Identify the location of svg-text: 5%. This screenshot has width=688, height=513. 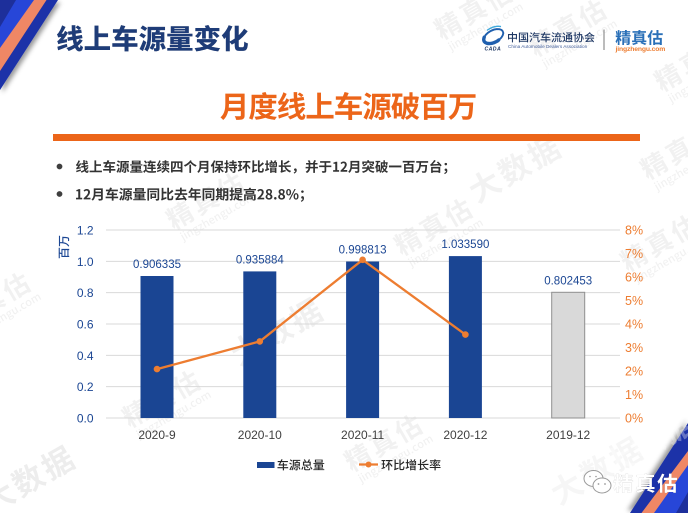
(634, 301).